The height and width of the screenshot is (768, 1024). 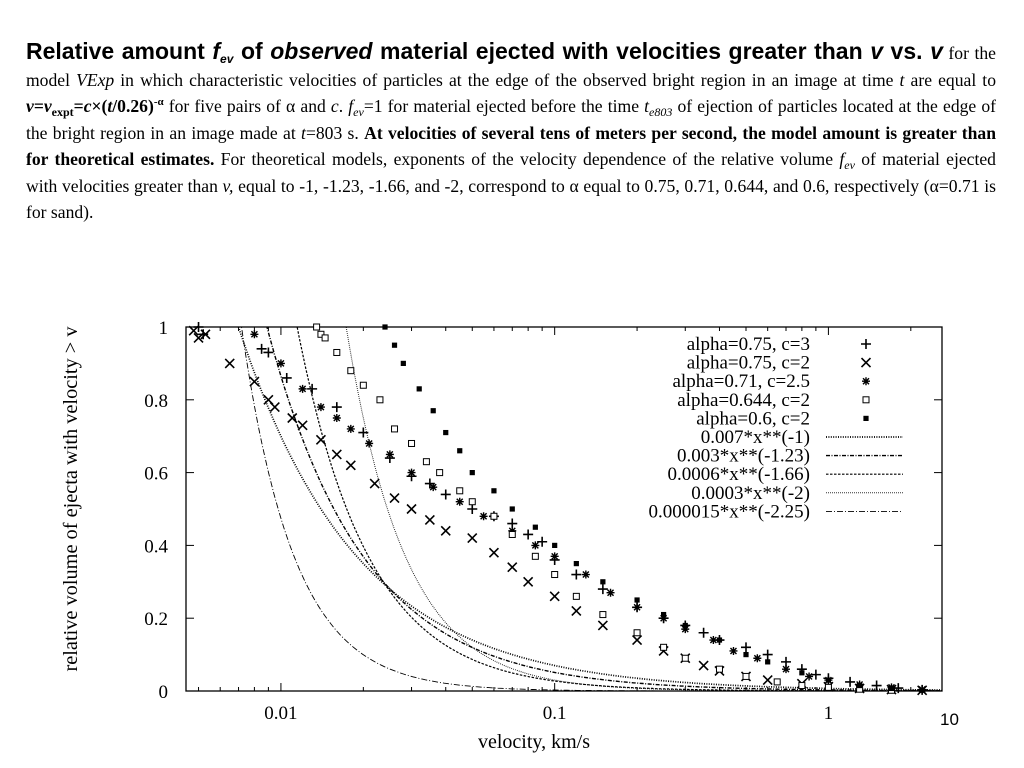 I want to click on x-axis-label: velocity, km/s, so click(x=534, y=742).